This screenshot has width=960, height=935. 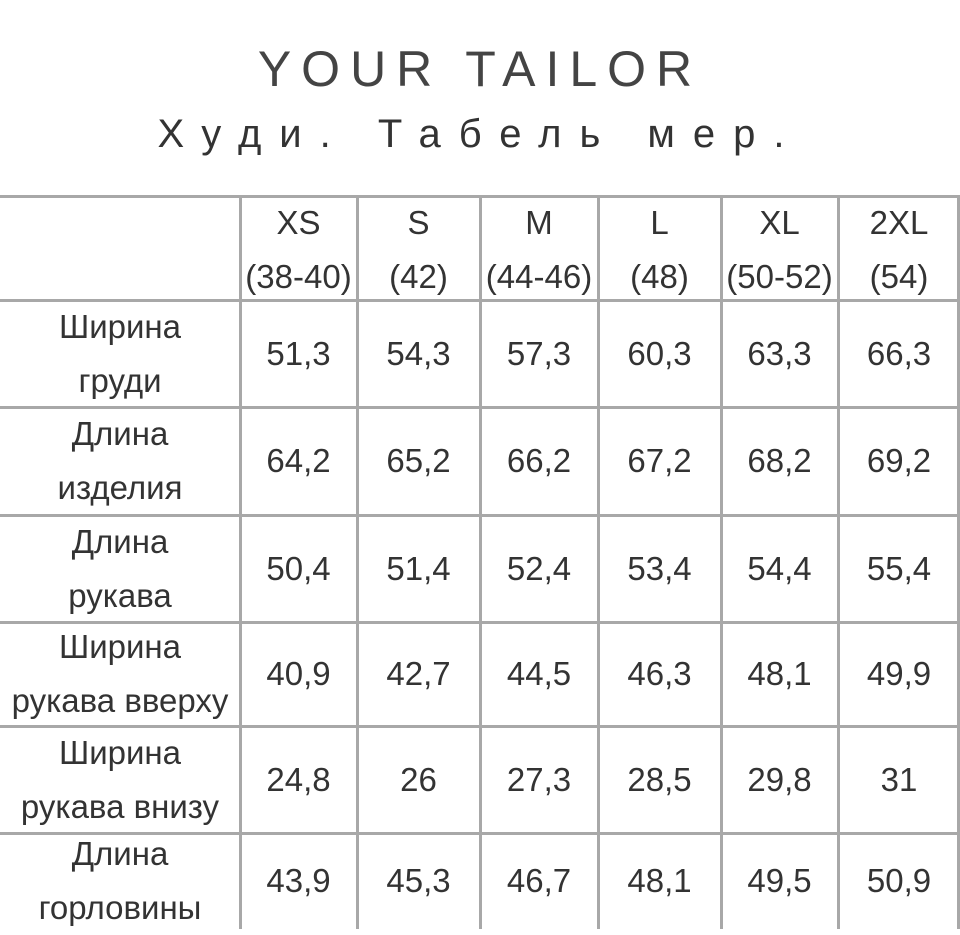 I want to click on column-header: XS (38-40), so click(x=298, y=250).